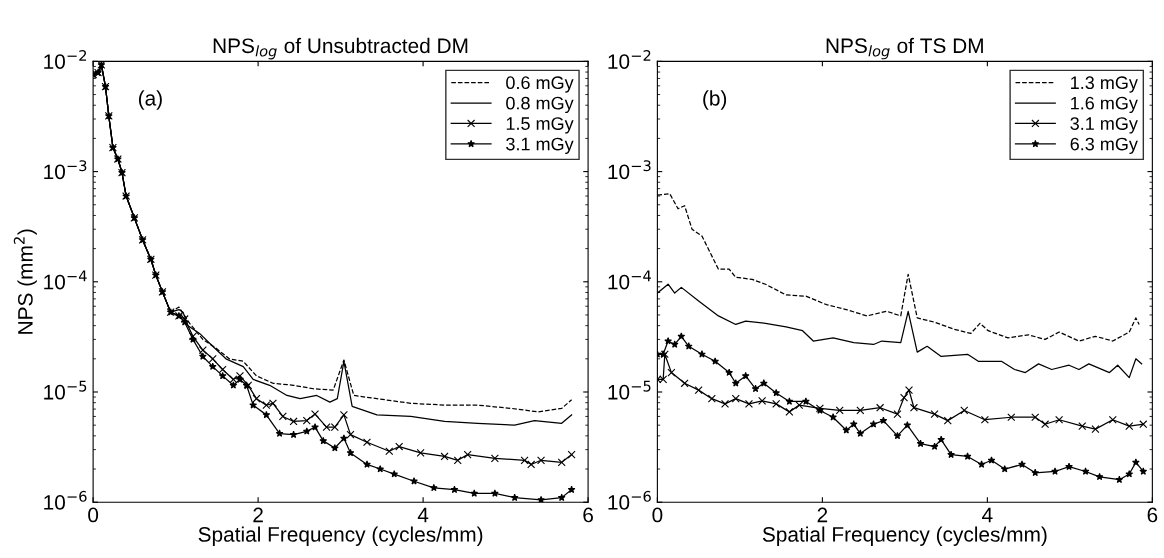 The image size is (1164, 558). I want to click on legend-label: 6.3 mGy, so click(1104, 145).